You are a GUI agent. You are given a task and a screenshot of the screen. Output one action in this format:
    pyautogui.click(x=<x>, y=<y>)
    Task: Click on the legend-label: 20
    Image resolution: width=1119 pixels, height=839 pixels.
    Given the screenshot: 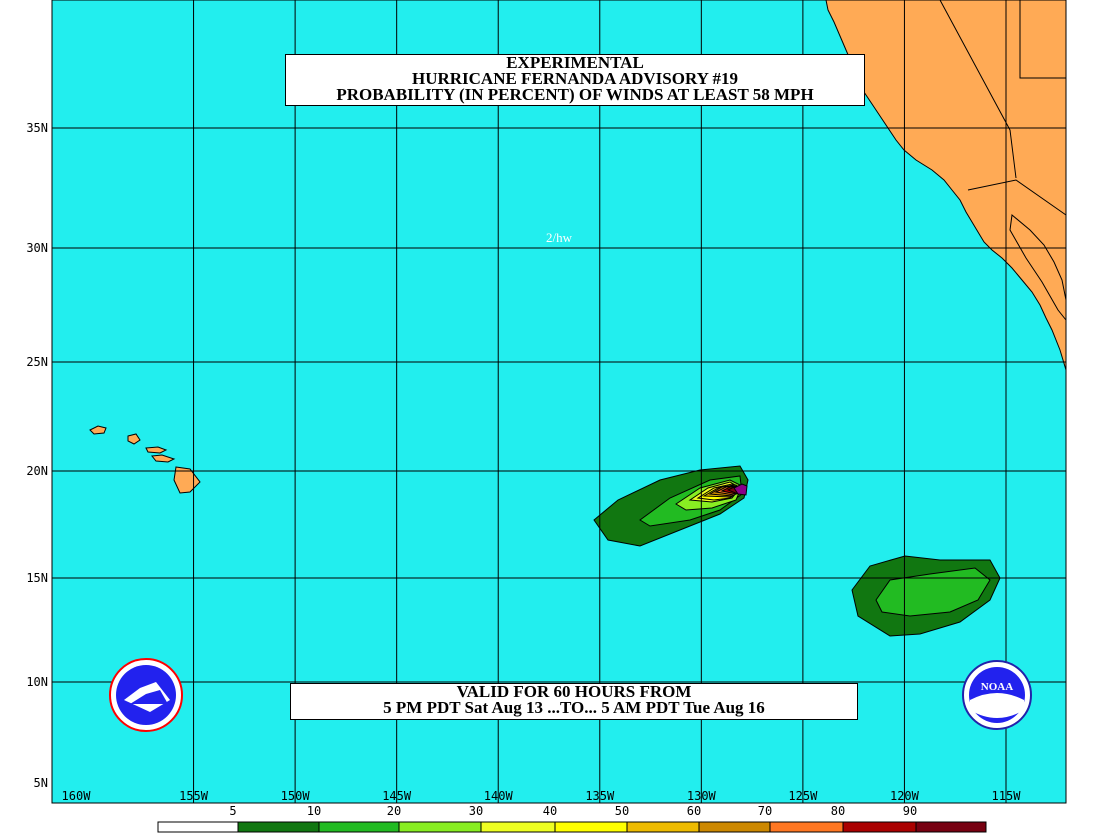 What is the action you would take?
    pyautogui.click(x=394, y=811)
    